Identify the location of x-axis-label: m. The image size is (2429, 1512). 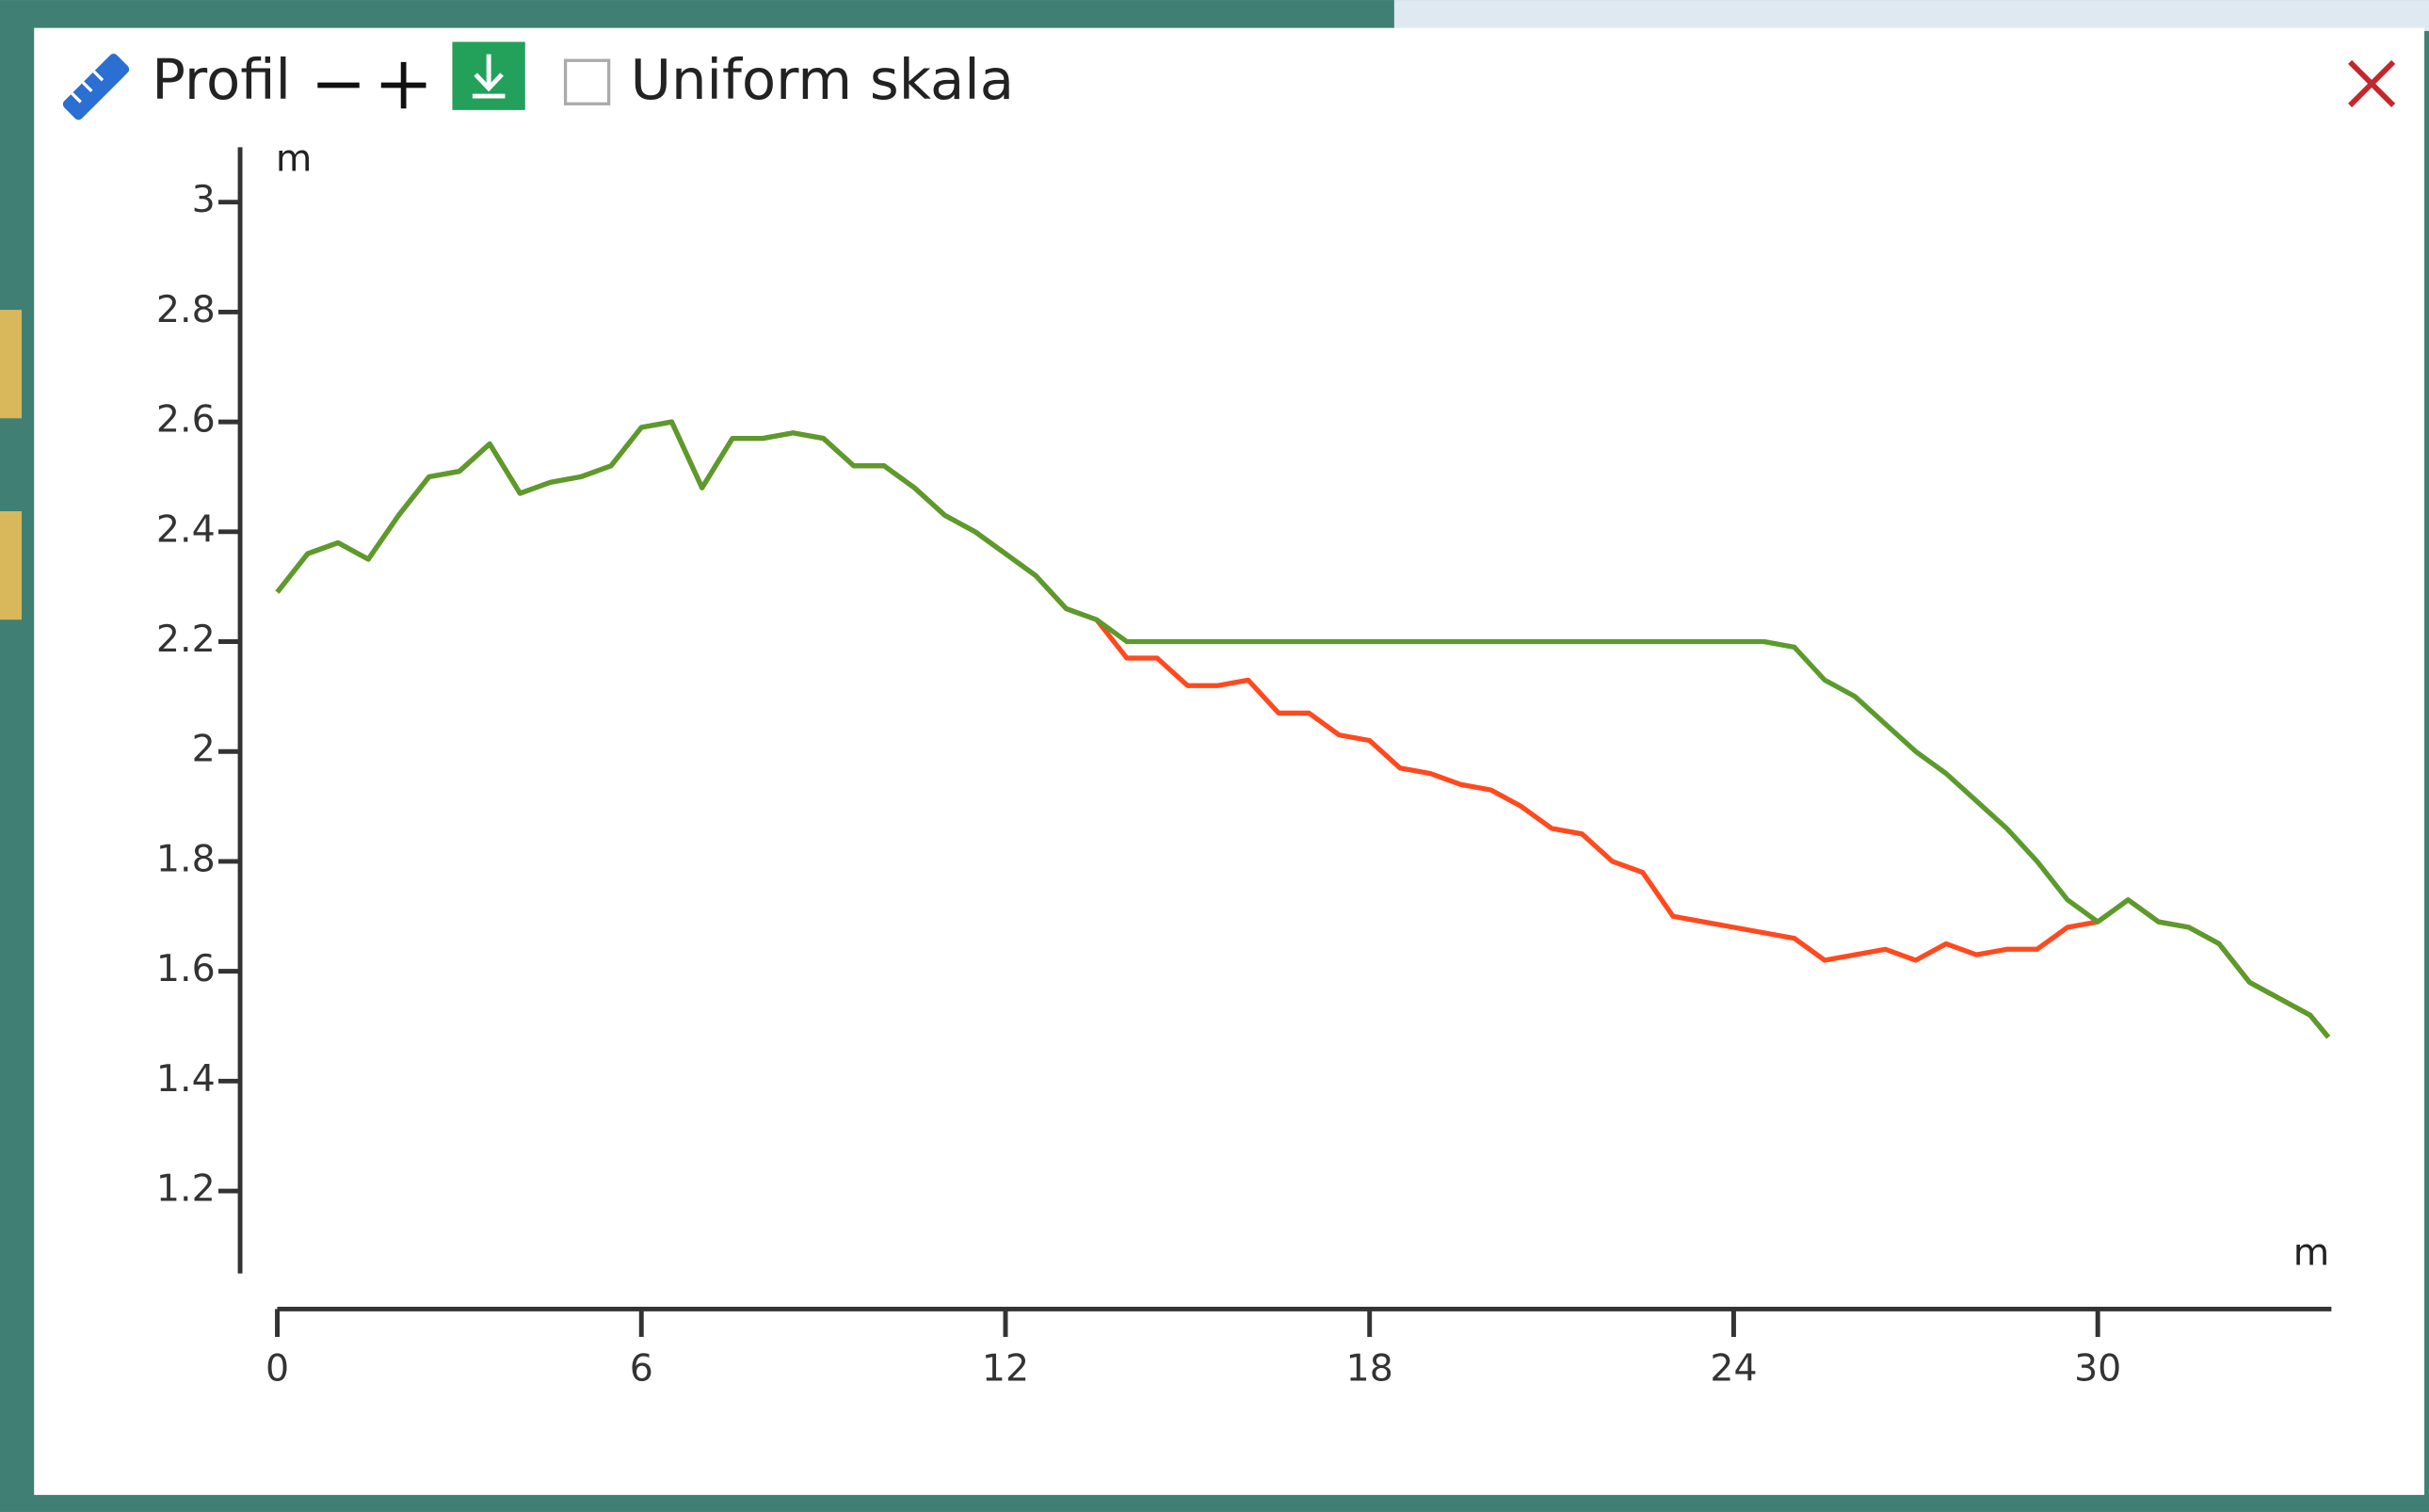
(2311, 1252).